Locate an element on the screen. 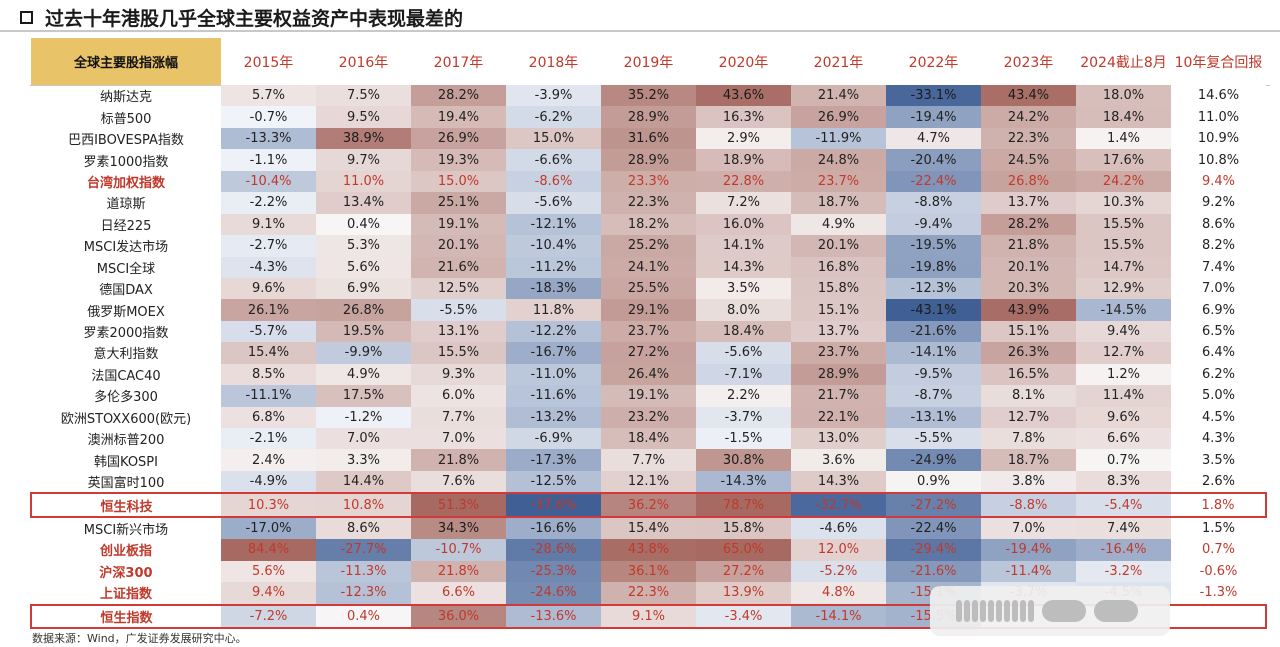  return-cell: 21.8% is located at coordinates (458, 460).